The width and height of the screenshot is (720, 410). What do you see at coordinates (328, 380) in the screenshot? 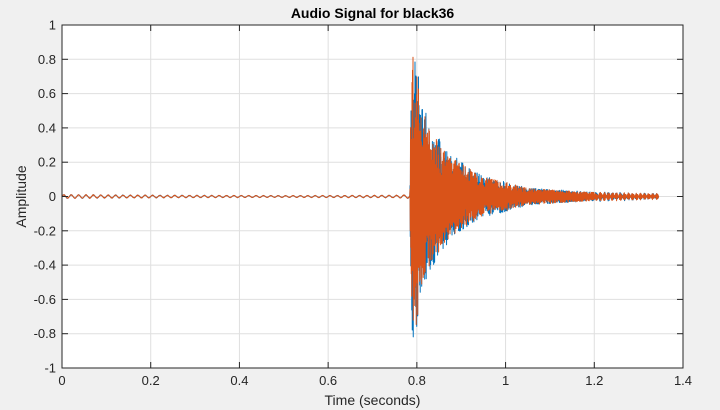
I see `x-tick-label: 0.6` at bounding box center [328, 380].